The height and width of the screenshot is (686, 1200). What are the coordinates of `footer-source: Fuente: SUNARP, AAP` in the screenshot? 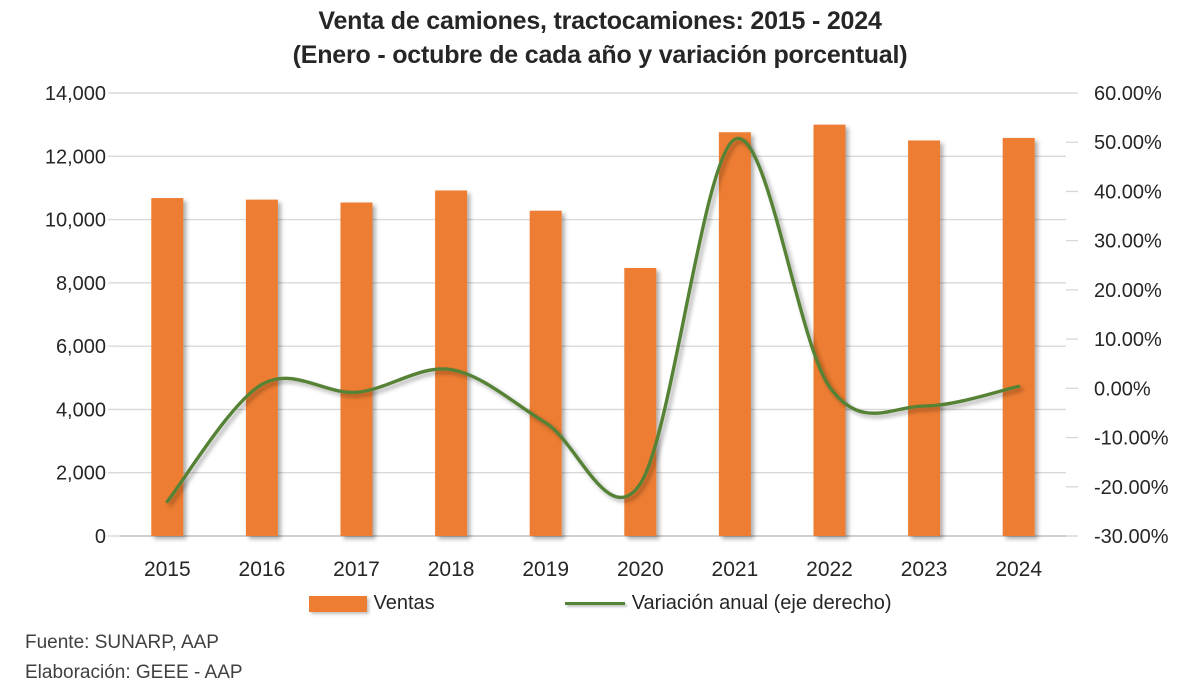 It's located at (122, 642).